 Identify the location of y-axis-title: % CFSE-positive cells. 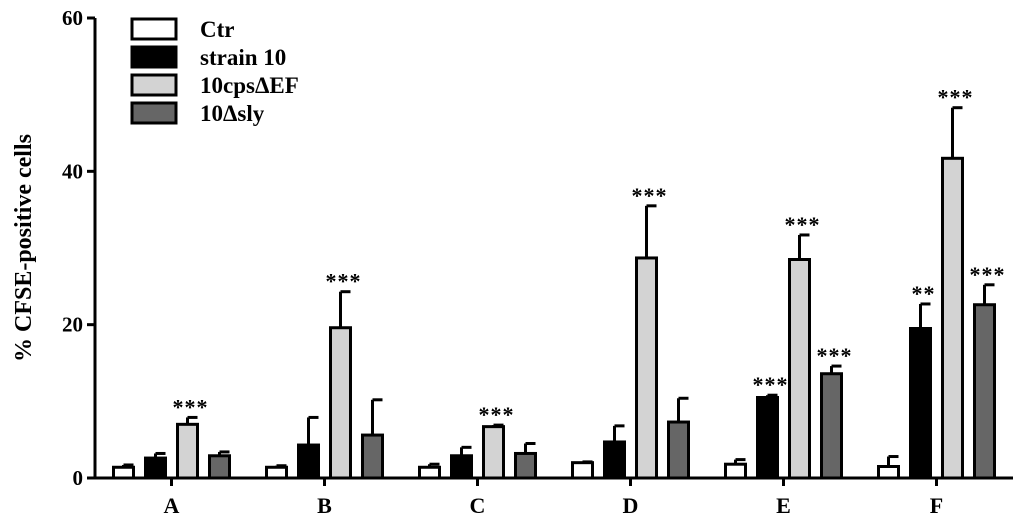
(24, 248).